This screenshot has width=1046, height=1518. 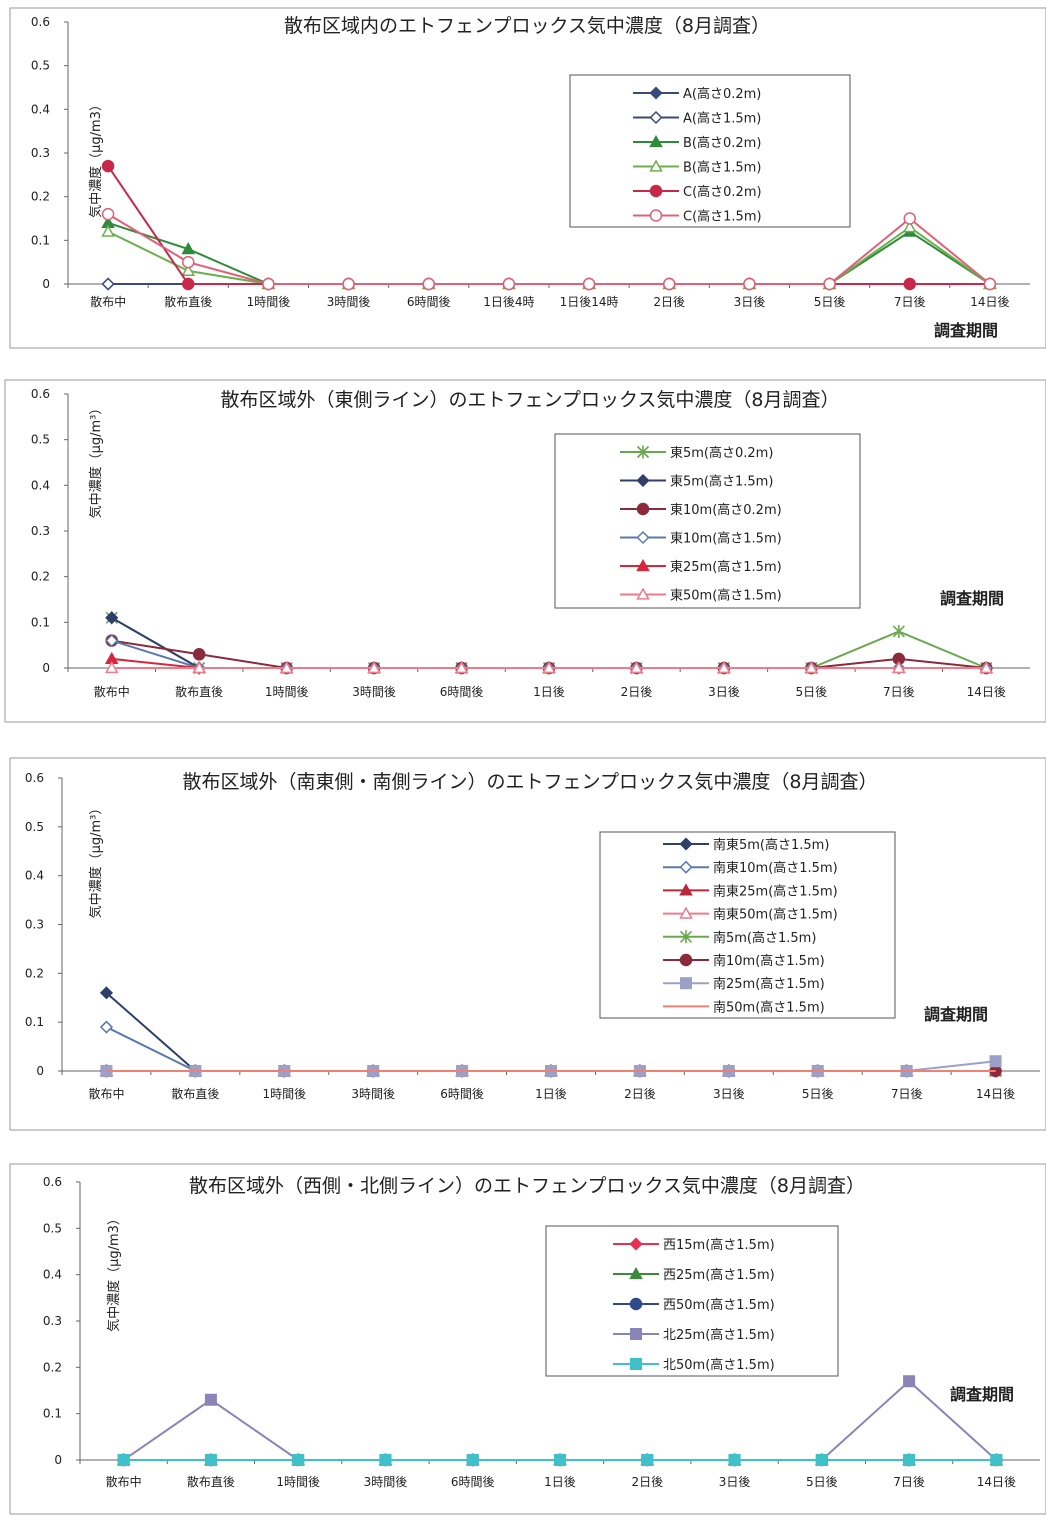 I want to click on chart-2-y-tick-label: 0.6, so click(x=40, y=394).